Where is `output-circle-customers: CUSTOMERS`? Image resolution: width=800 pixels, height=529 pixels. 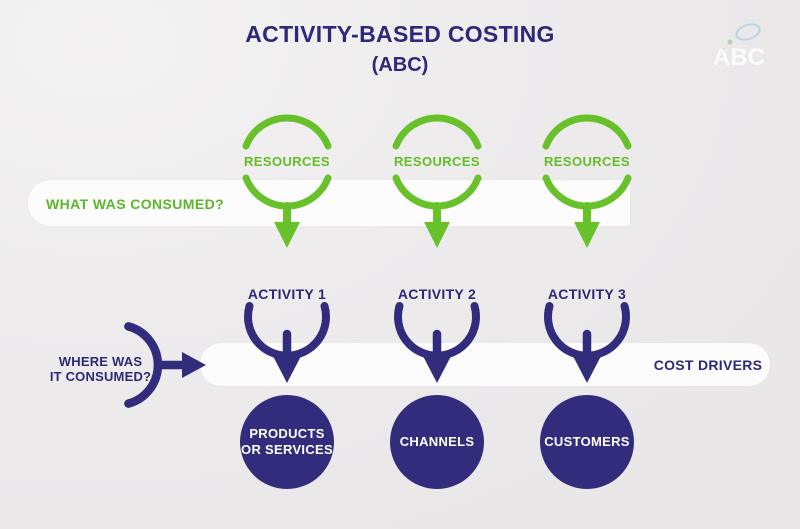
output-circle-customers: CUSTOMERS is located at coordinates (587, 442).